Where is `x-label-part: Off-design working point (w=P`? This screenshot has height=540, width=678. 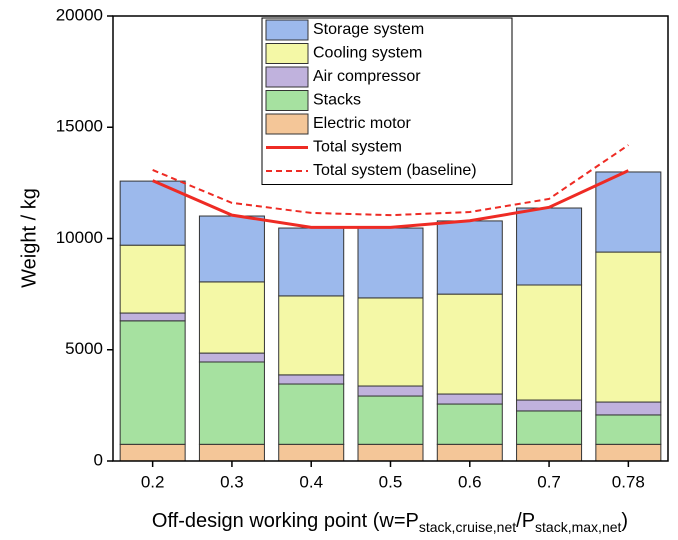 x-label-part: Off-design working point (w=P is located at coordinates (285, 521).